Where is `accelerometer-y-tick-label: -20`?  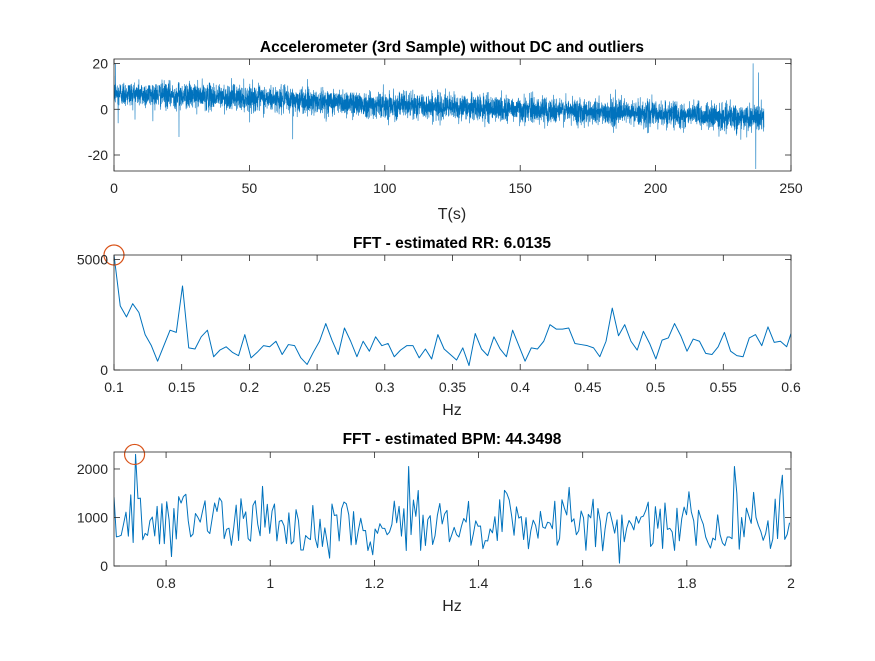 accelerometer-y-tick-label: -20 is located at coordinates (98, 155).